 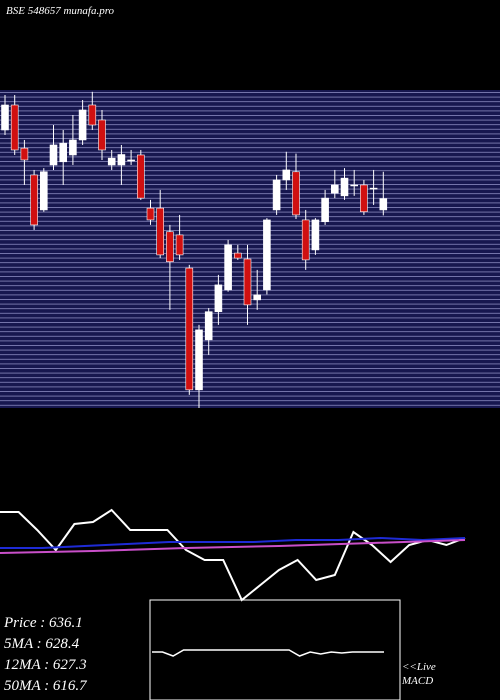 I want to click on info-text: 12MA : 627.3, so click(x=45, y=665).